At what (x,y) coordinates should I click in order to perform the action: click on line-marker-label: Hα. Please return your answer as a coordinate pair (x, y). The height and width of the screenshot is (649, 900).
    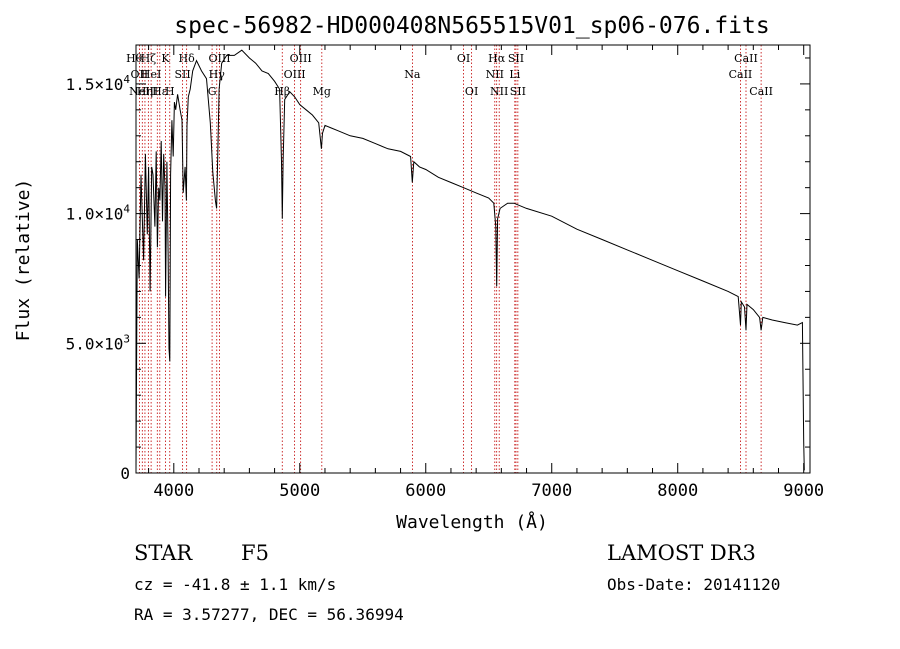
    Looking at the image, I should click on (497, 58).